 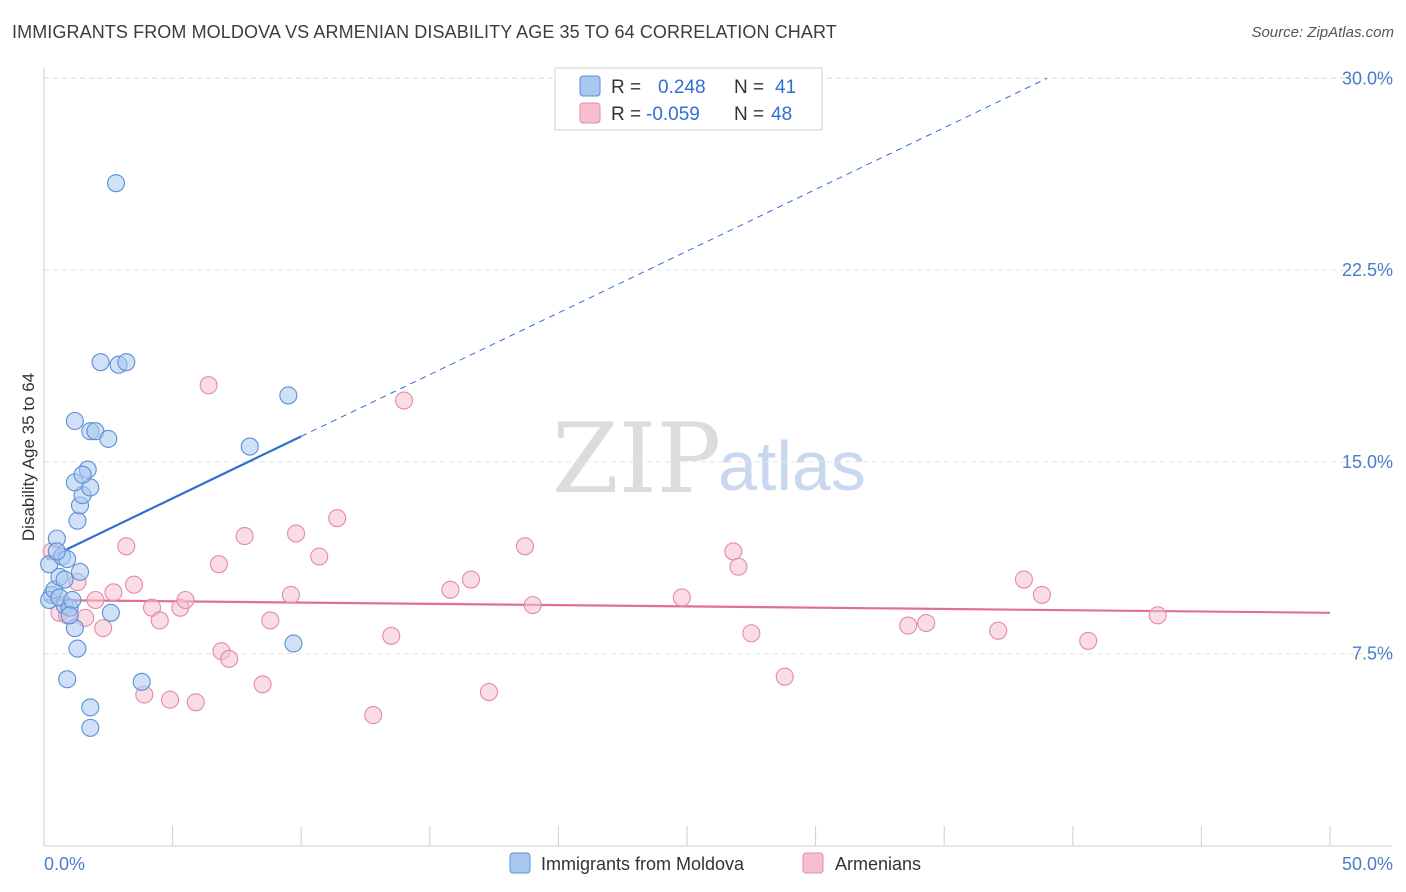 I want to click on legend-n-value-moldova: 41, so click(x=785, y=87).